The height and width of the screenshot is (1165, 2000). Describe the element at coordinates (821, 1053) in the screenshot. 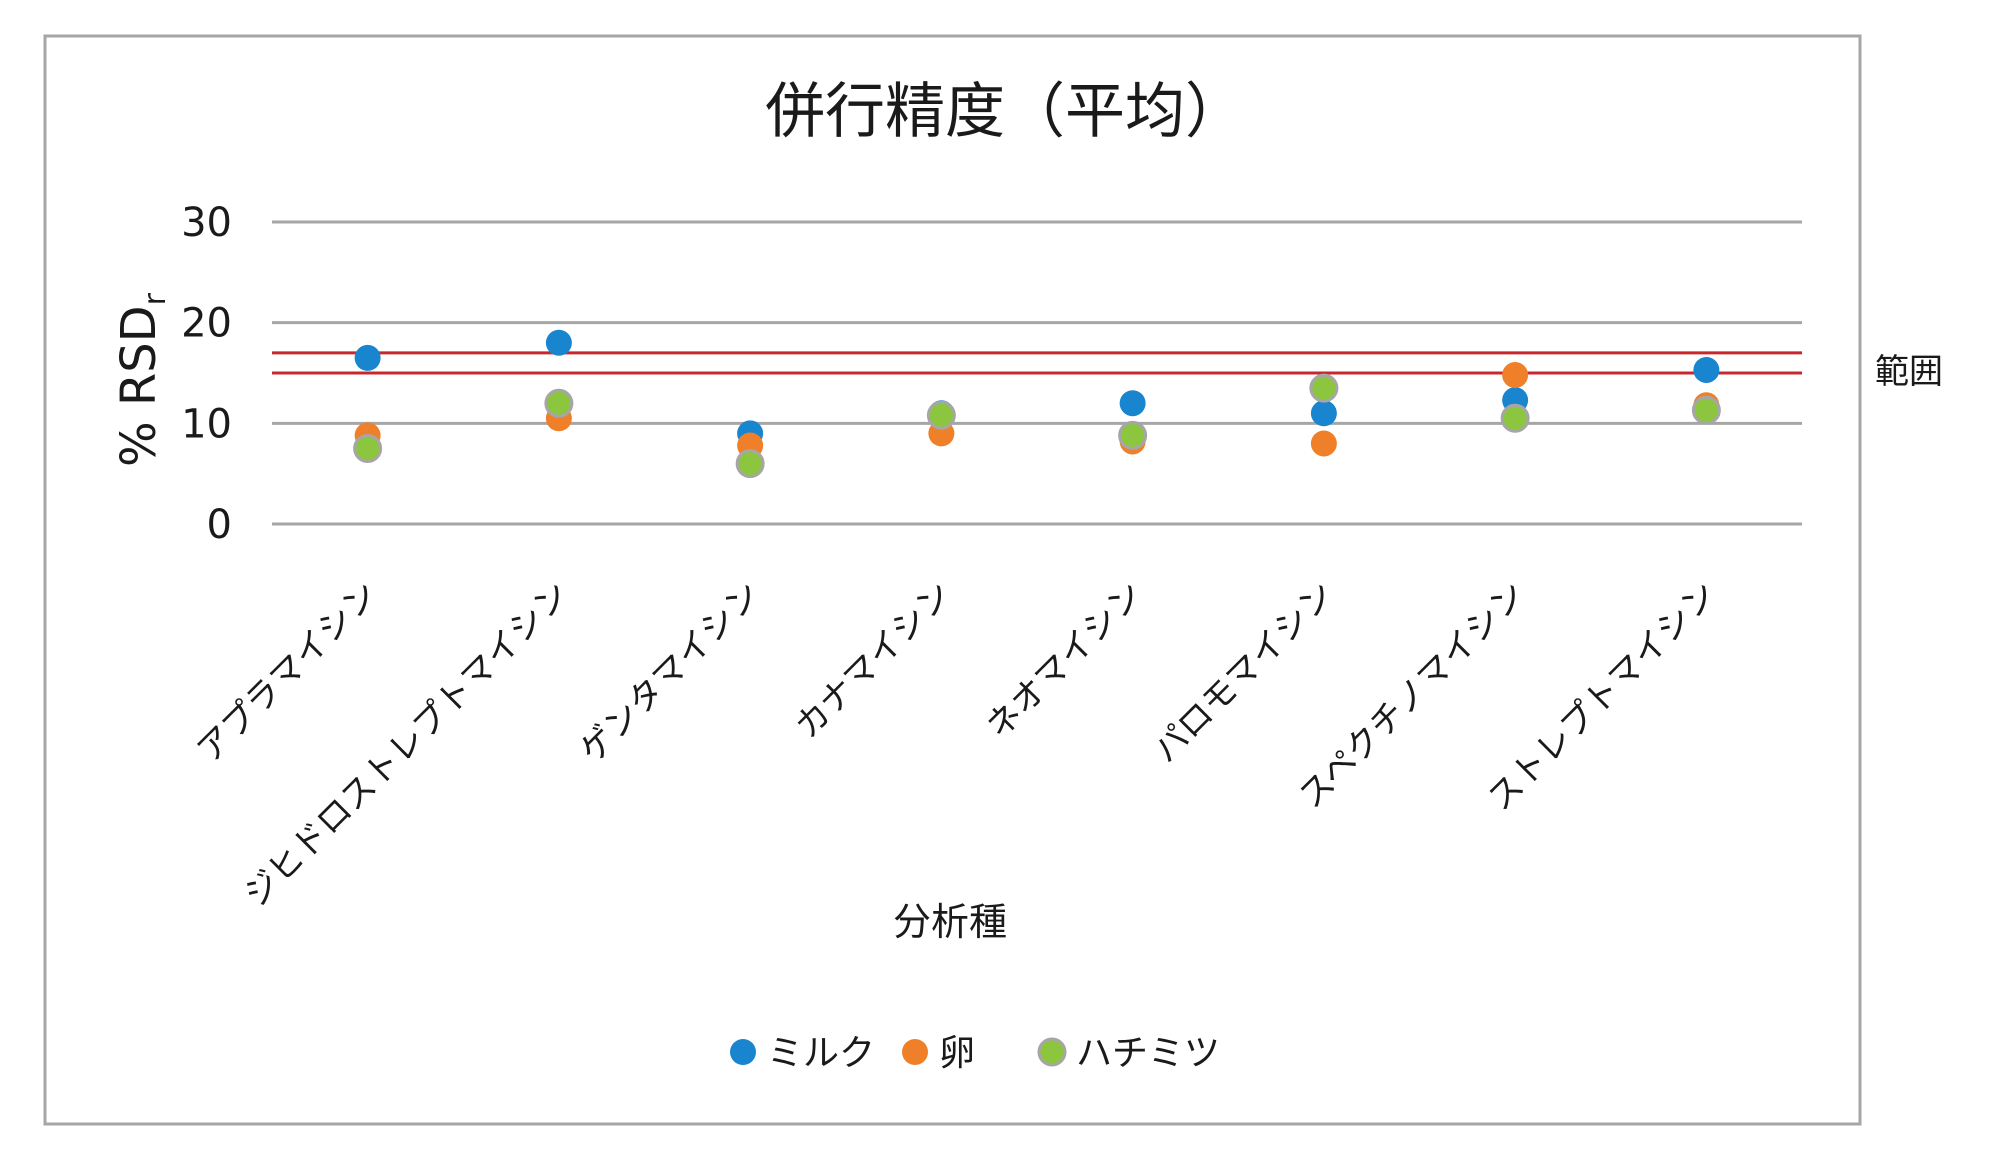

I see `legend-label: ミルク` at that location.